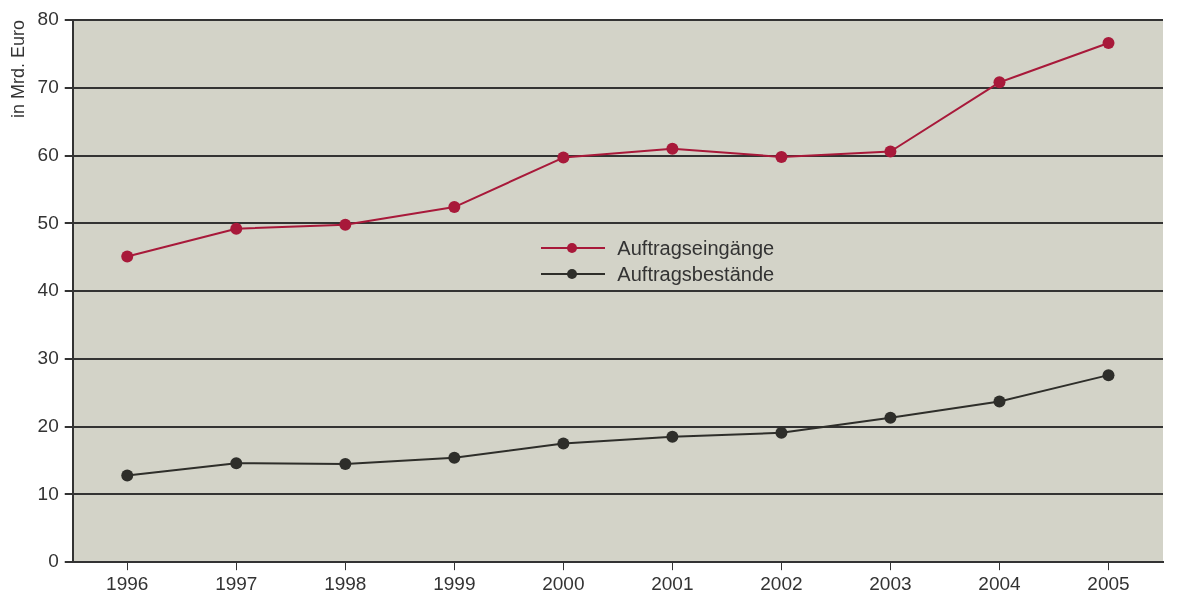  I want to click on y-tick-label: 10, so click(48, 493).